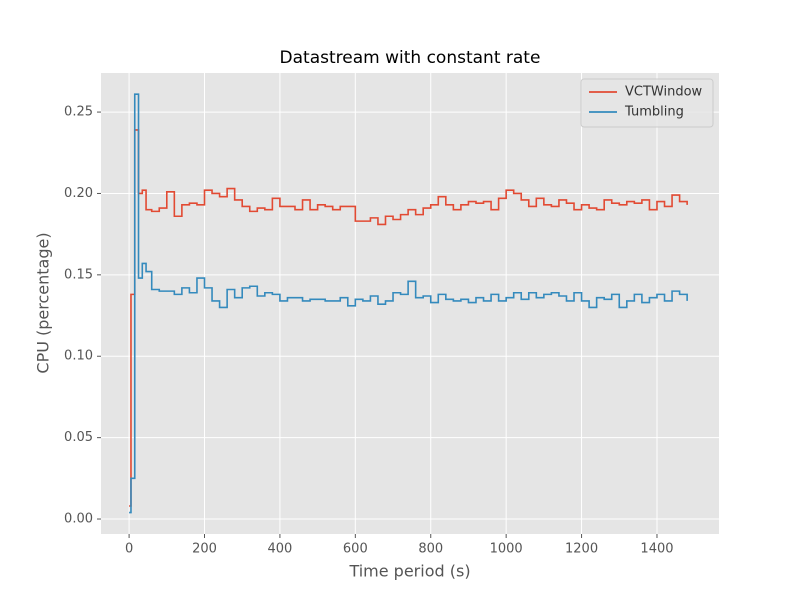 The width and height of the screenshot is (800, 604). Describe the element at coordinates (430, 549) in the screenshot. I see `x-tick-label: 800` at that location.